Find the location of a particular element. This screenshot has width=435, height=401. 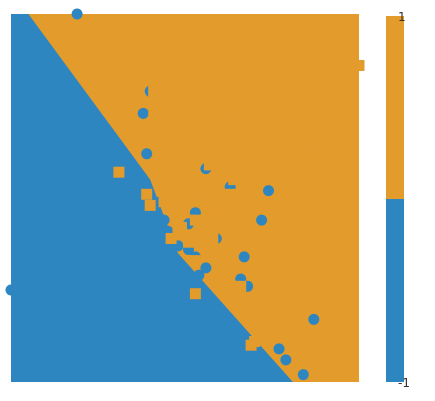

colorbar: 1 -1 is located at coordinates (398, 200).